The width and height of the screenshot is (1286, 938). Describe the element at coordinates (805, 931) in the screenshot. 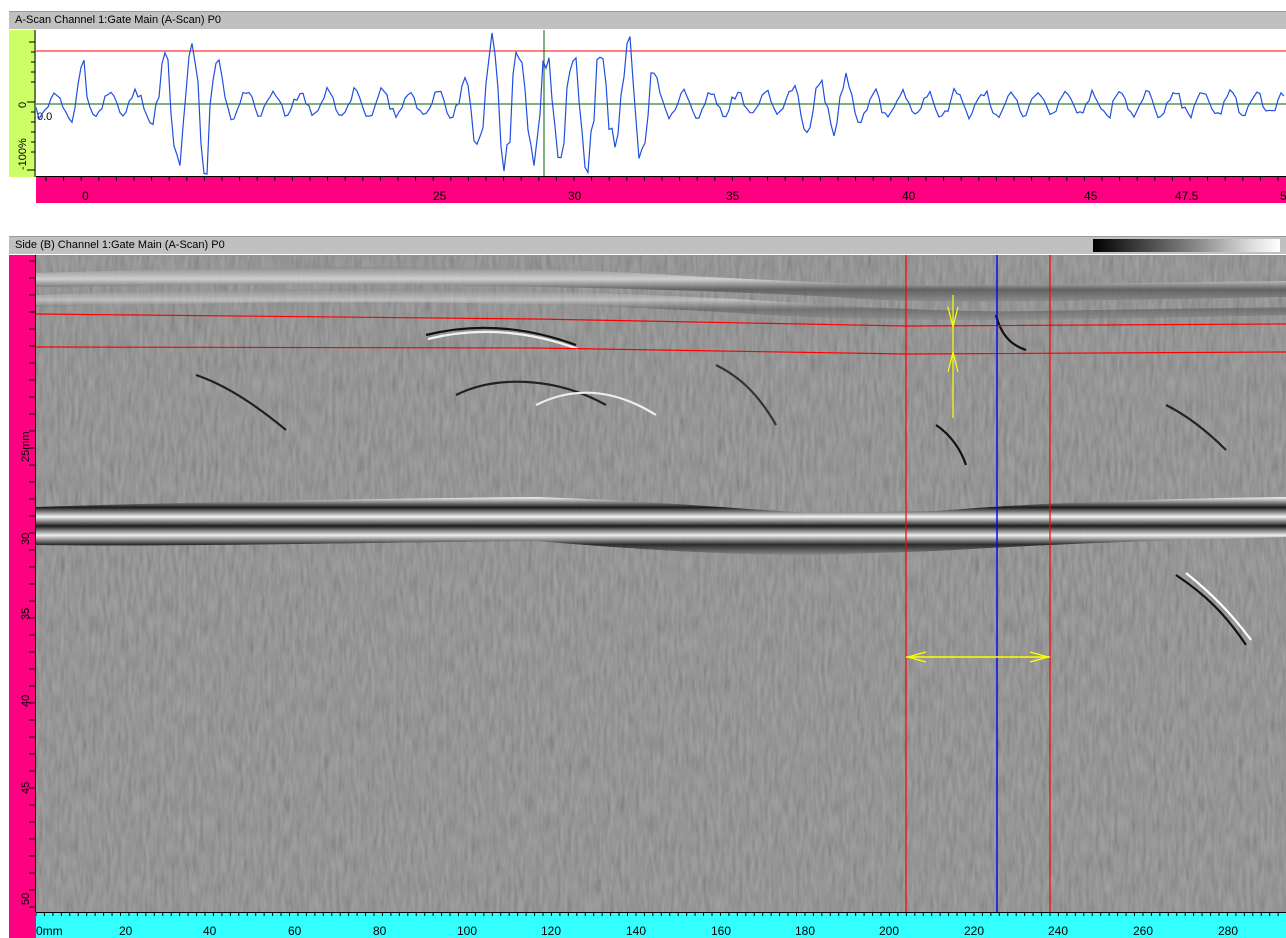

I see `scan-label-180: 180` at that location.